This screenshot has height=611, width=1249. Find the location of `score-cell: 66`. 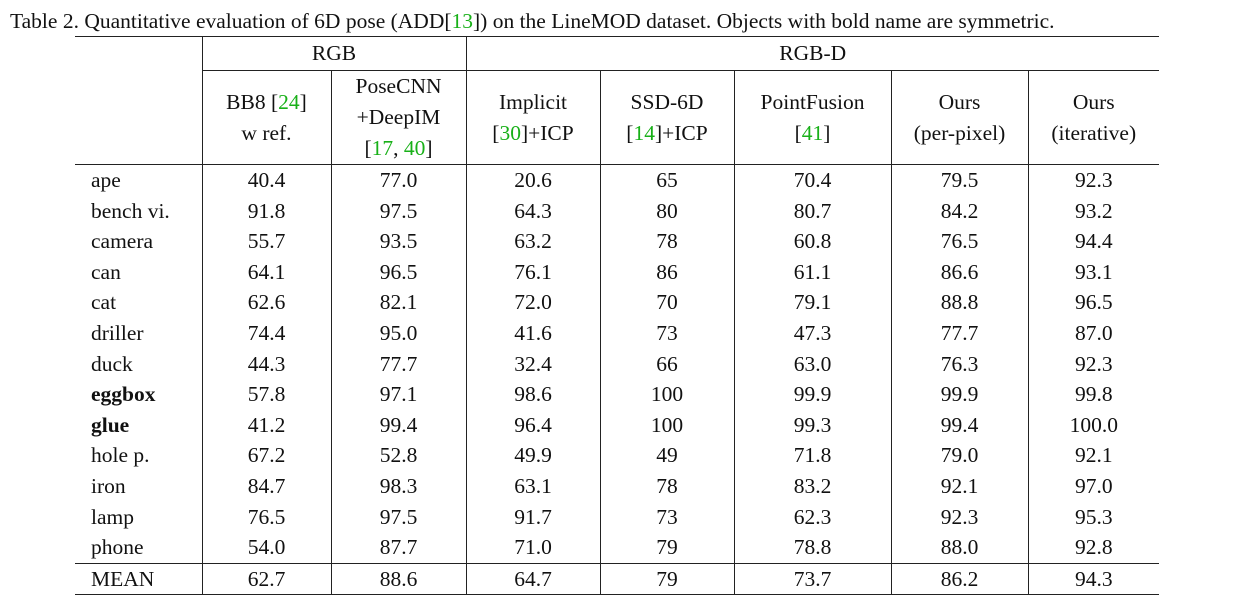

score-cell: 66 is located at coordinates (666, 364).